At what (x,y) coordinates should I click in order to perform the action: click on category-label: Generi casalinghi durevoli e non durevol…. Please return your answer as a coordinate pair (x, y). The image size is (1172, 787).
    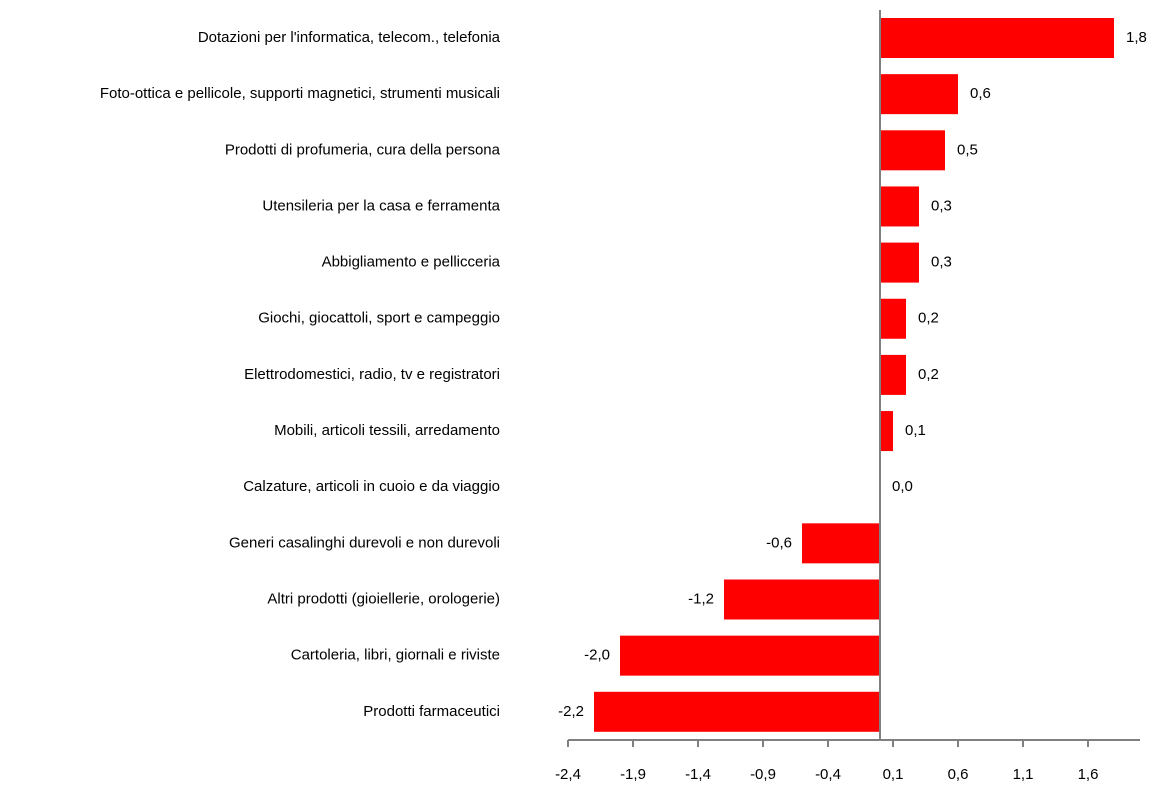
    Looking at the image, I should click on (364, 542).